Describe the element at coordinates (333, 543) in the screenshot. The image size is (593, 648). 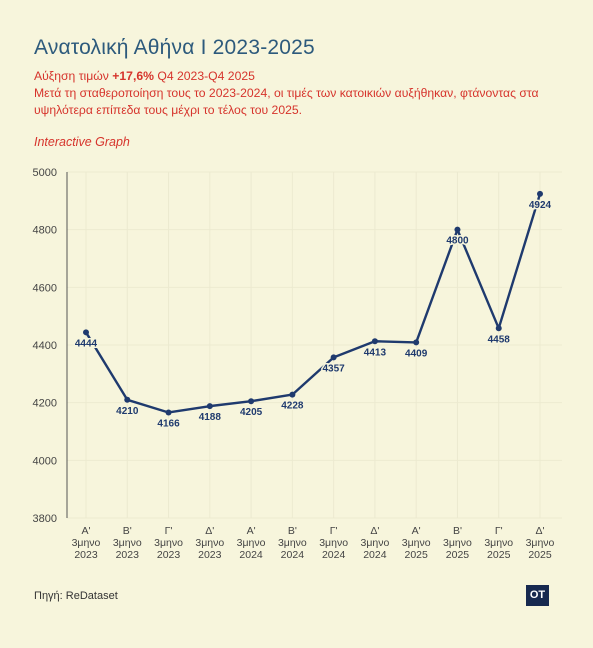
I see `x-tick-label: Γ' 3μηνο 2024` at that location.